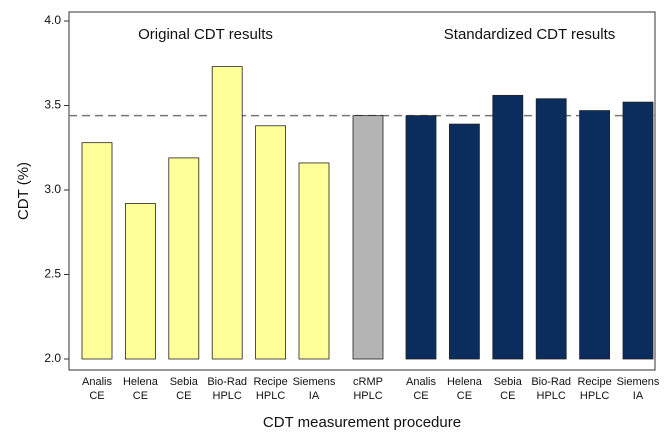  What do you see at coordinates (362, 422) in the screenshot?
I see `x-axis-label: CDT measurement procedure` at bounding box center [362, 422].